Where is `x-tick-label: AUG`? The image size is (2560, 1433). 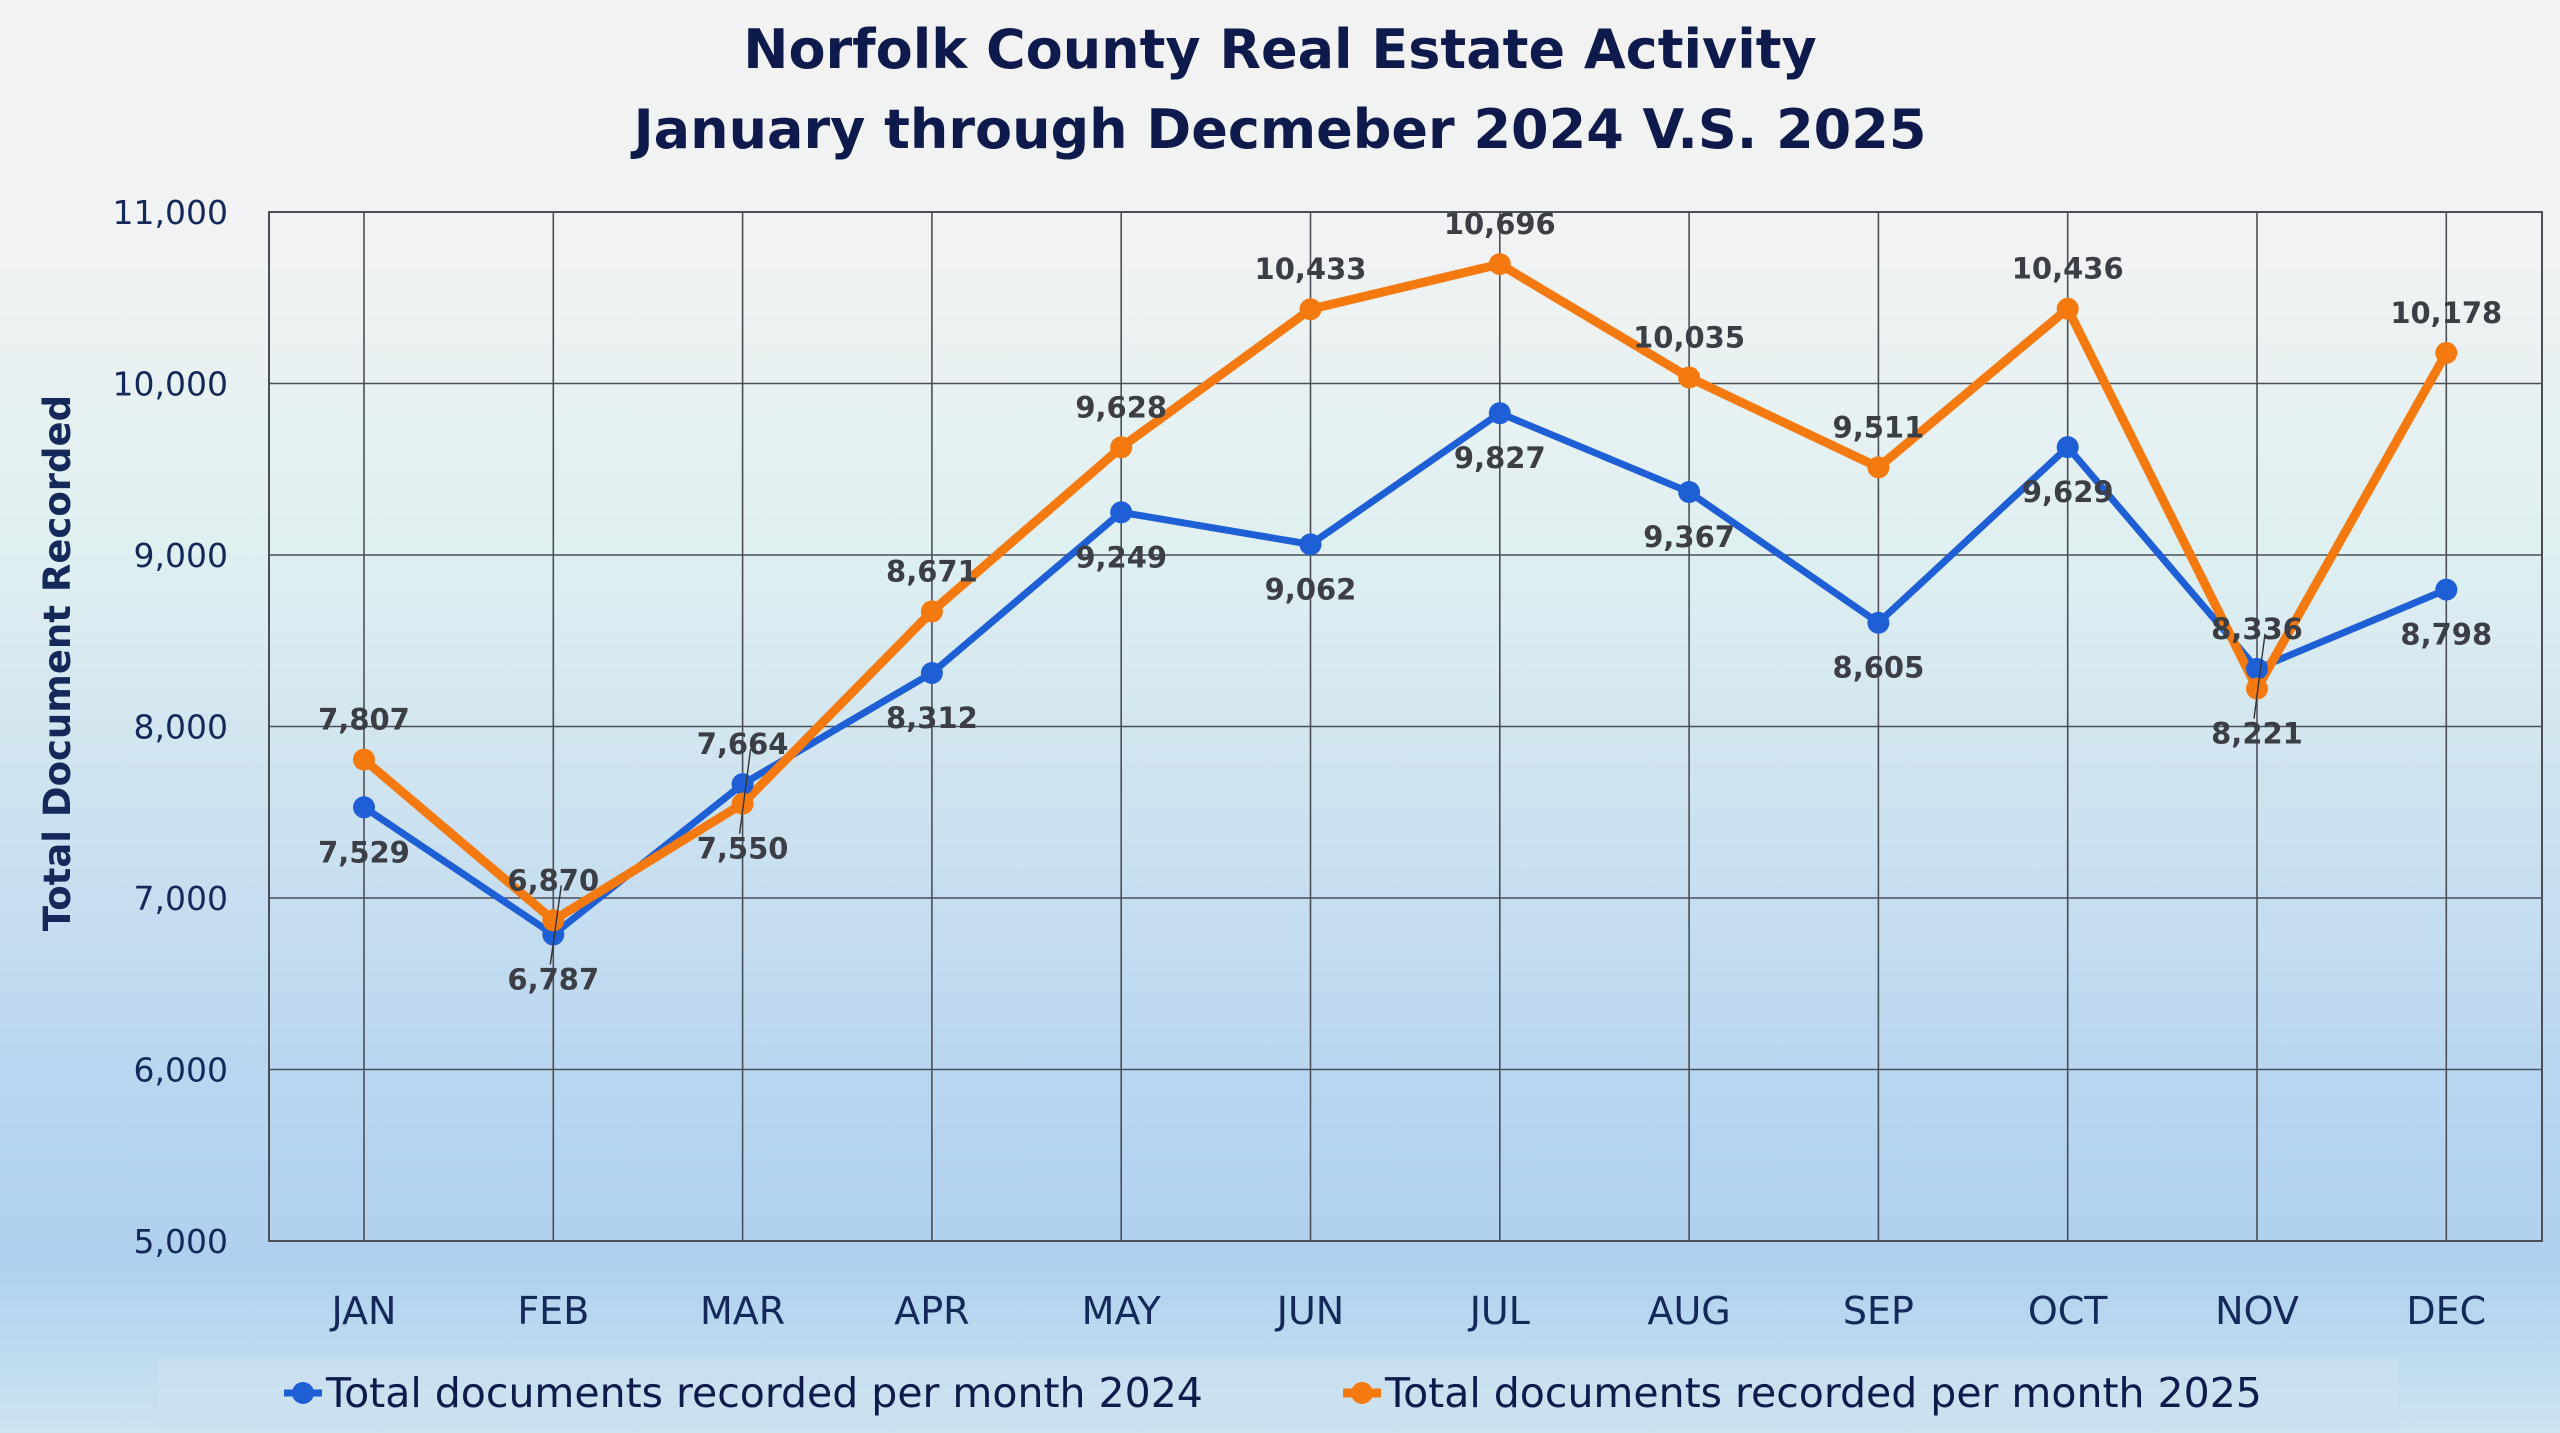
x-tick-label: AUG is located at coordinates (1688, 1311).